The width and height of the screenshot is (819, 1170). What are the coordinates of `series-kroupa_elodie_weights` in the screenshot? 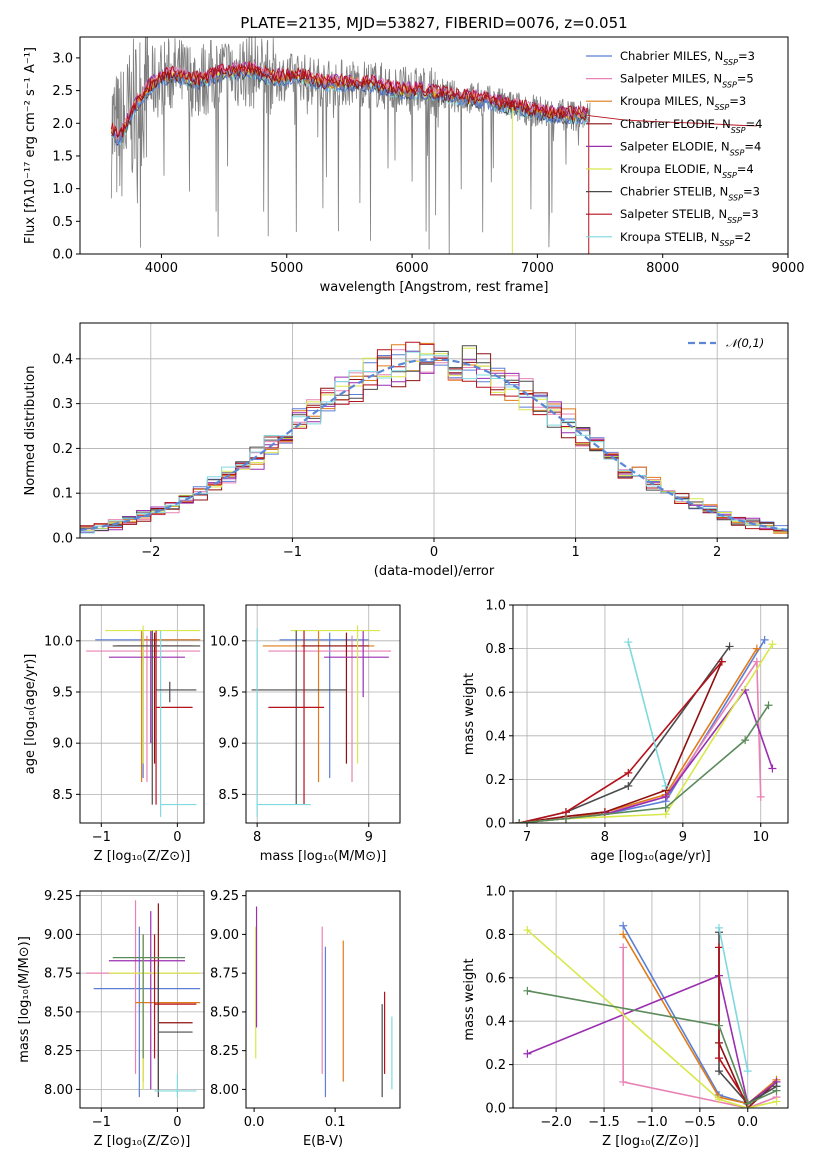 It's located at (652, 1047).